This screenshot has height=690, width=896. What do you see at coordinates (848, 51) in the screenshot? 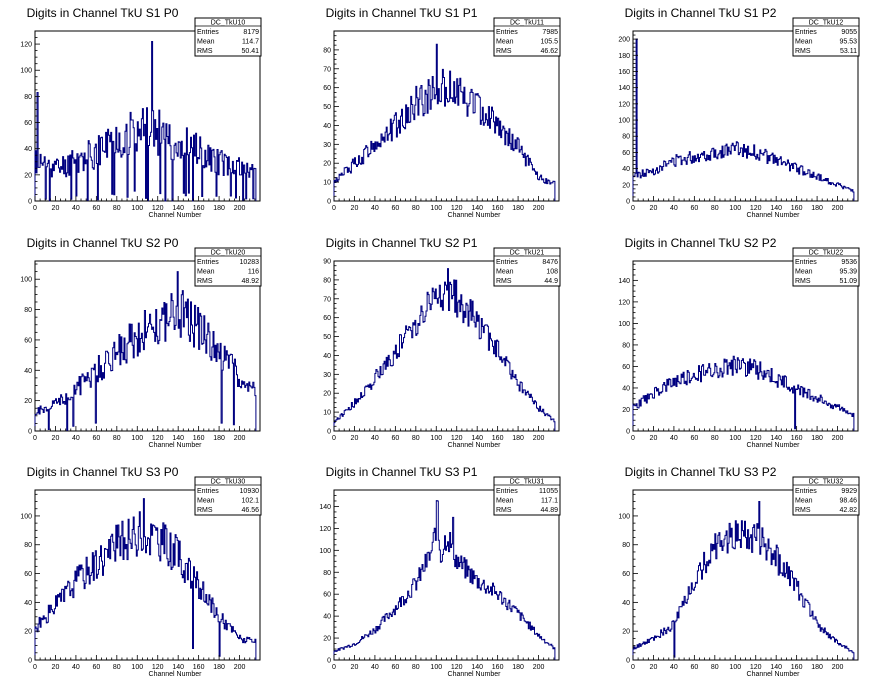
I see `stats-value: 53.11` at bounding box center [848, 51].